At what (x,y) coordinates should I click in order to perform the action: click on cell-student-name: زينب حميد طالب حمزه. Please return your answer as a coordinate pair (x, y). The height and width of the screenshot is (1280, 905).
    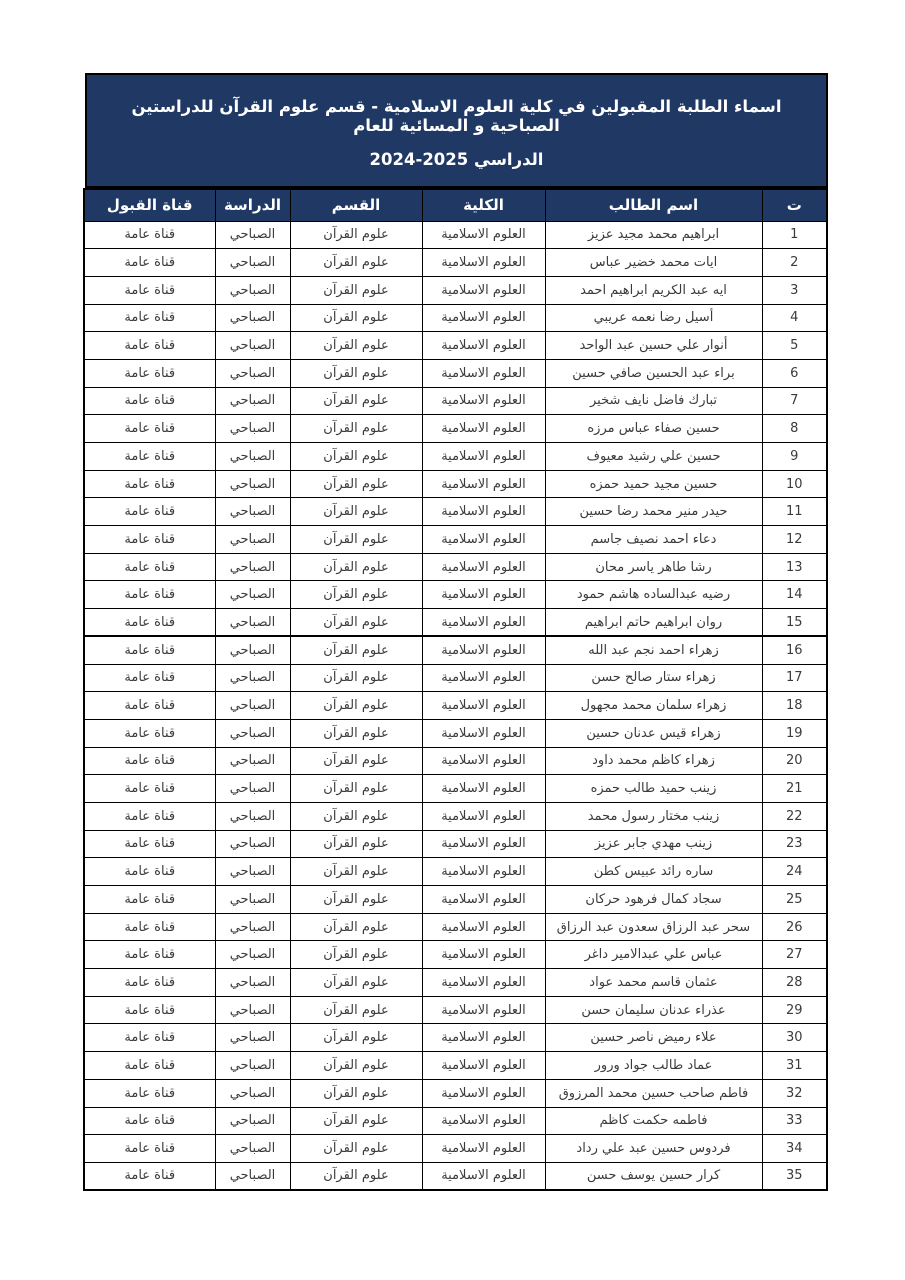
    Looking at the image, I should click on (653, 788).